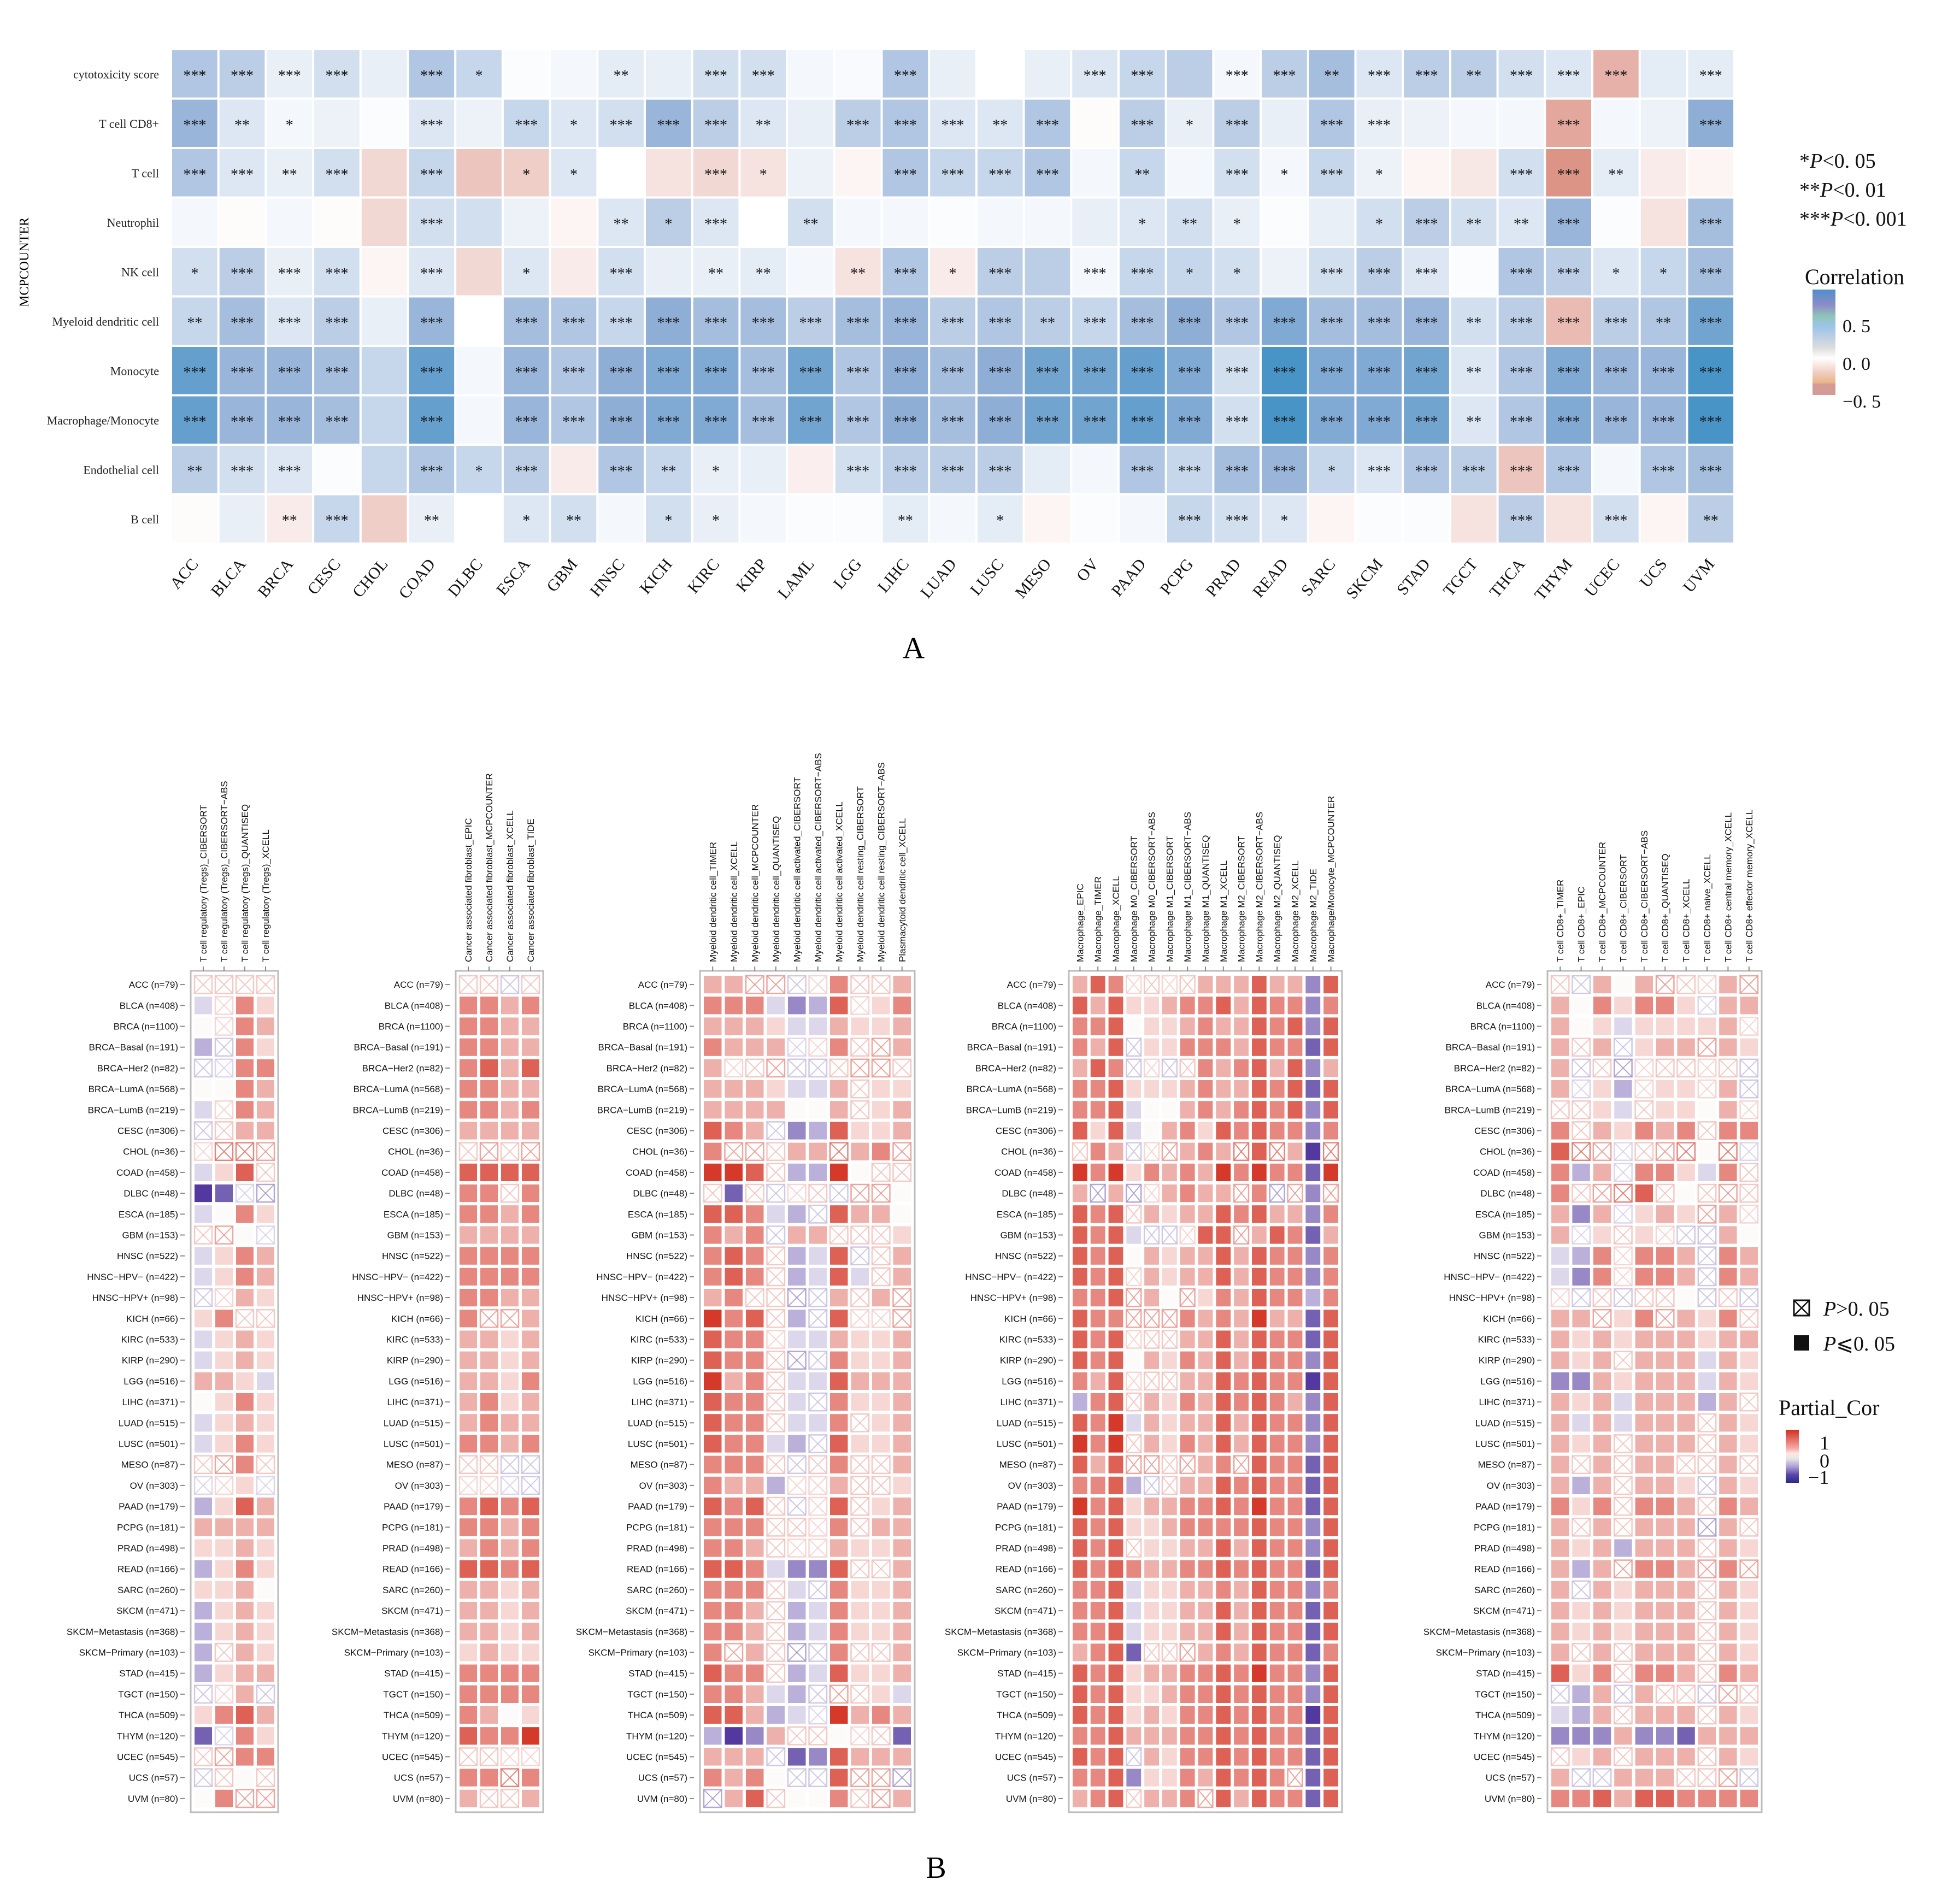 The height and width of the screenshot is (1904, 1936). What do you see at coordinates (1505, 1715) in the screenshot?
I see `row-label: THCA (n=509)` at bounding box center [1505, 1715].